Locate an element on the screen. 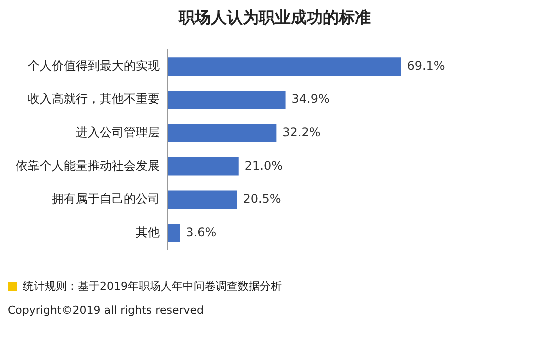  chart-title: 职场人认为职业成功的标准 is located at coordinates (275, 18).